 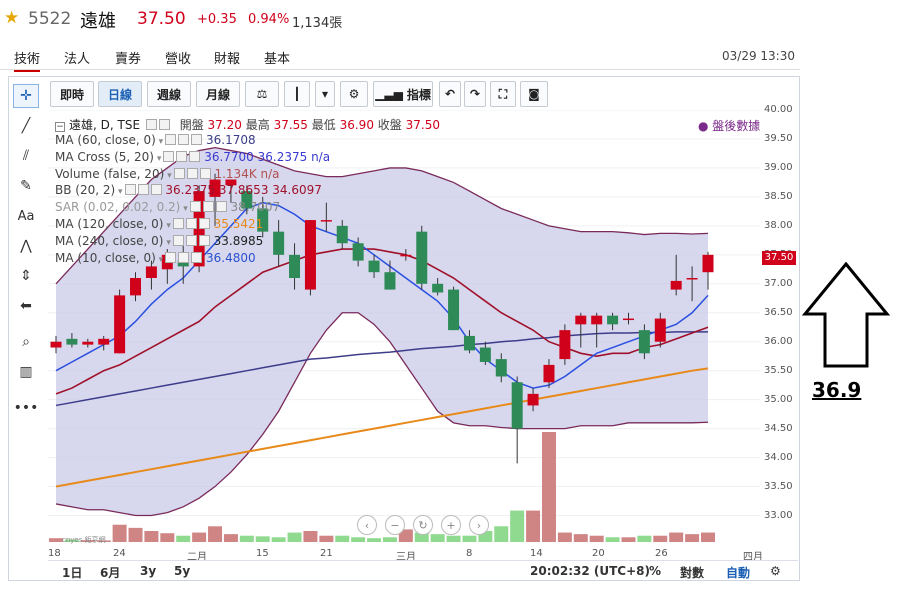 What do you see at coordinates (26, 372) in the screenshot?
I see `ruler-icon: ▥` at bounding box center [26, 372].